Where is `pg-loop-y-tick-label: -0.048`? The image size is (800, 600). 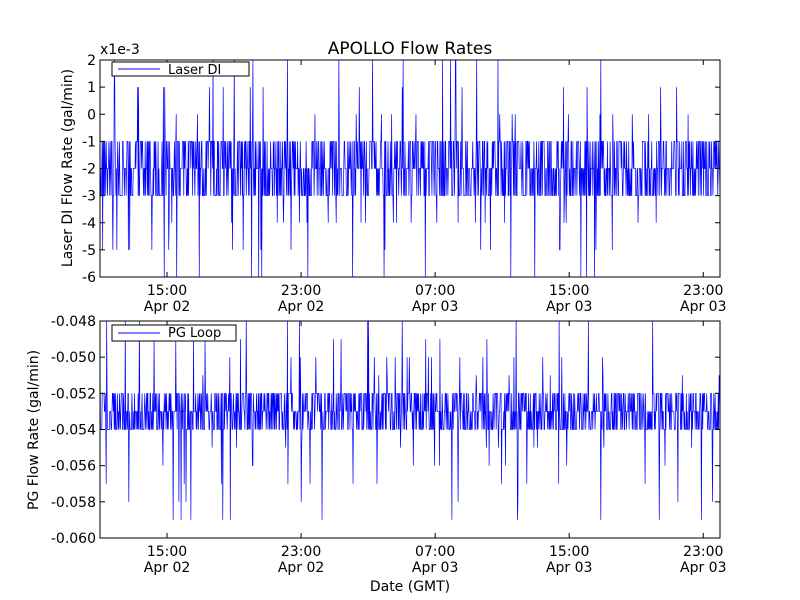 pg-loop-y-tick-label: -0.048 is located at coordinates (73, 322).